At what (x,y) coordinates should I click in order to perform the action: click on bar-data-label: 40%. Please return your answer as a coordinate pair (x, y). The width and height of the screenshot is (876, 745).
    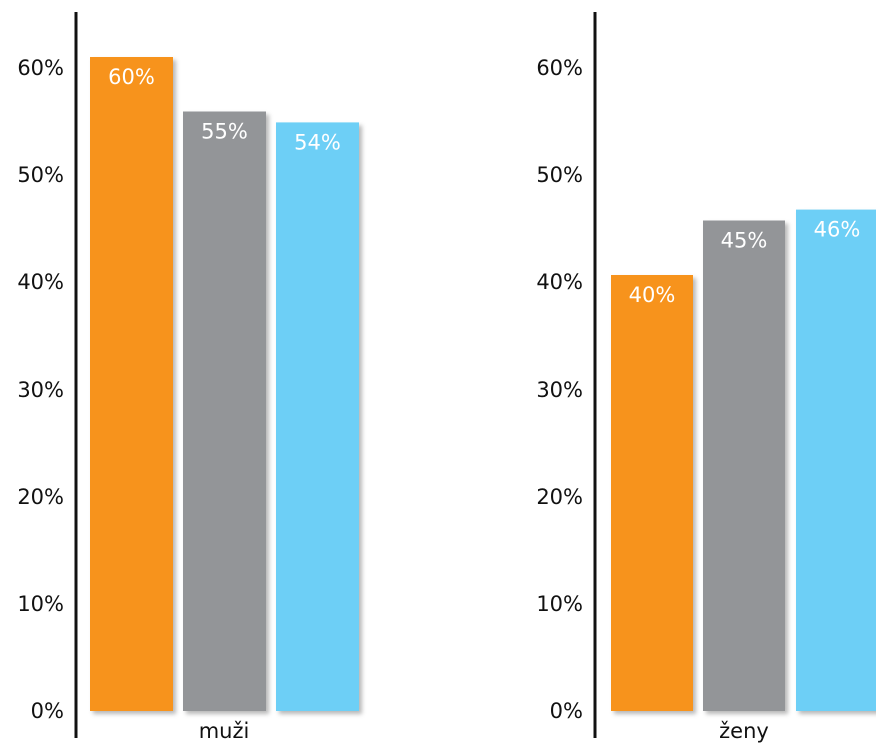
    Looking at the image, I should click on (652, 295).